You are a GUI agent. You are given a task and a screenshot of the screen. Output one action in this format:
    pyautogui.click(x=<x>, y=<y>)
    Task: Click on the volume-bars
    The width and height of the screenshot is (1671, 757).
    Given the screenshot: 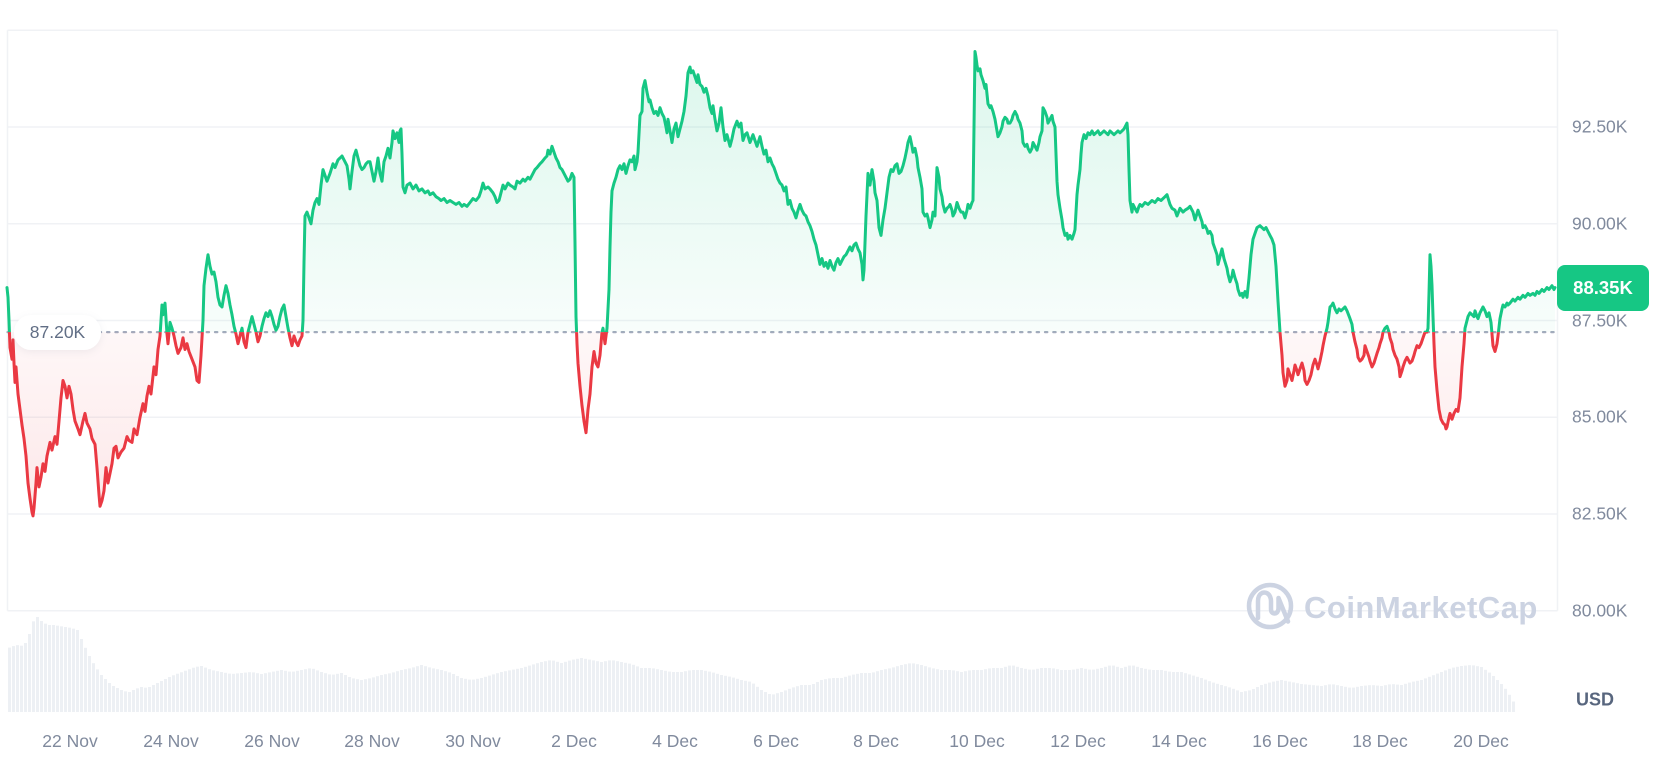 What is the action you would take?
    pyautogui.click(x=761, y=664)
    